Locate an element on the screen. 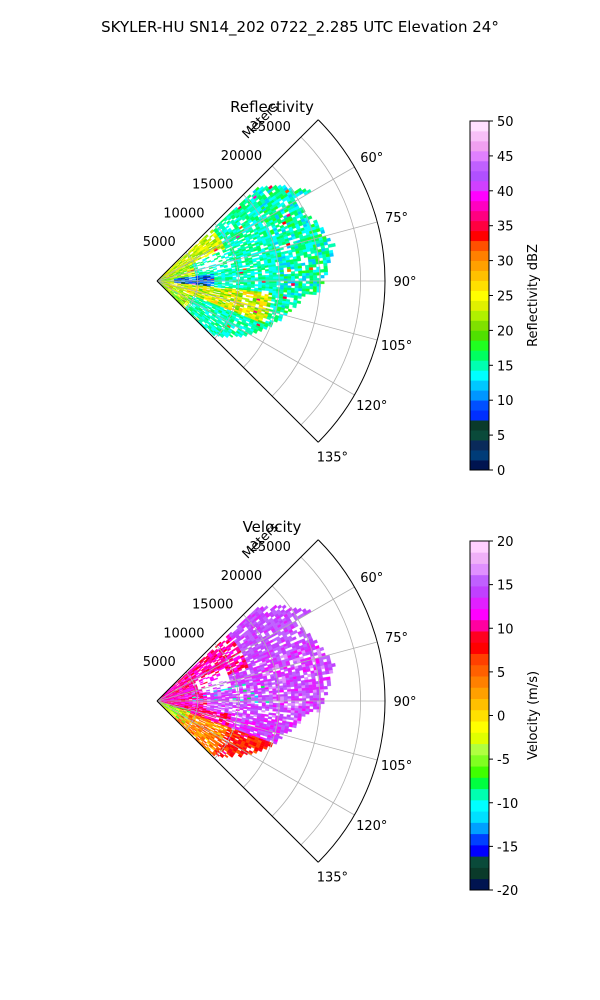 This screenshot has height=1000, width=600. colorbar-tick-label: 50 is located at coordinates (505, 122).